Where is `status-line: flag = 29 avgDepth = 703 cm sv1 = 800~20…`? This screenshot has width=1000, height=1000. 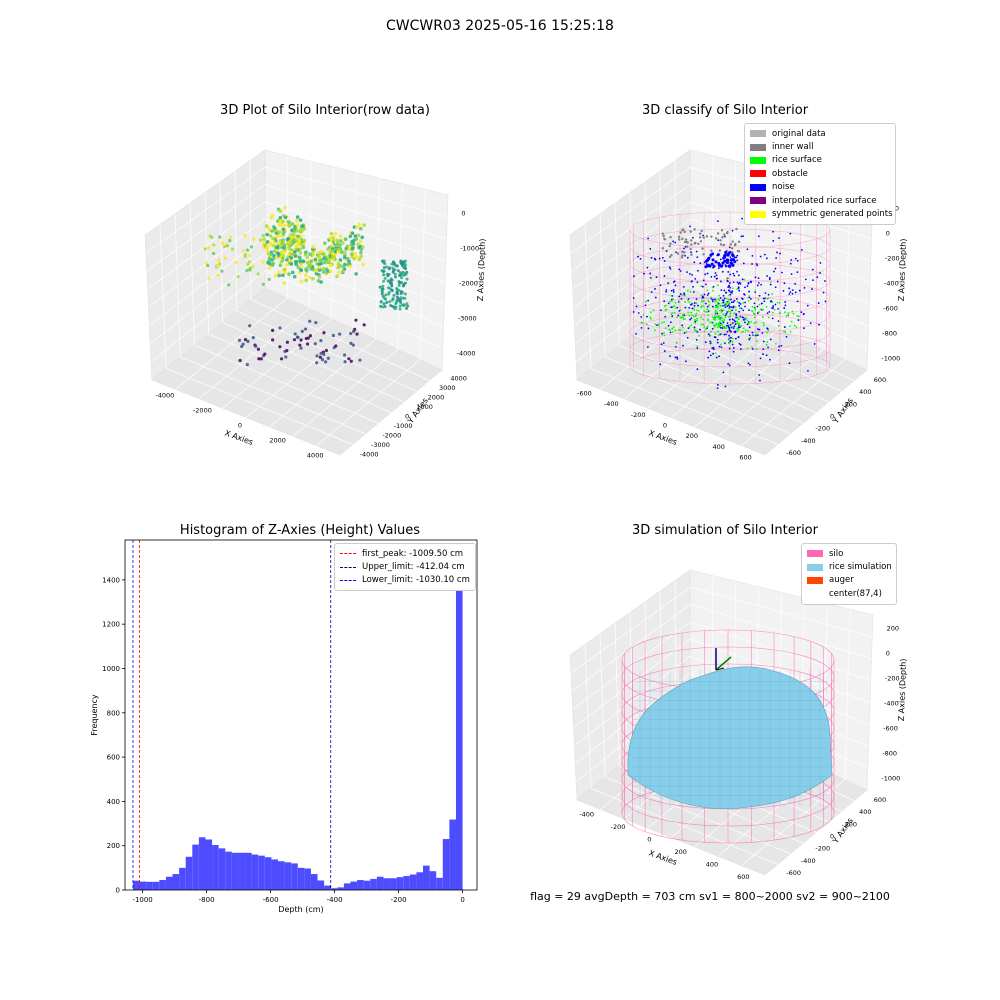 status-line: flag = 29 avgDepth = 703 cm sv1 = 800~20… is located at coordinates (710, 896).